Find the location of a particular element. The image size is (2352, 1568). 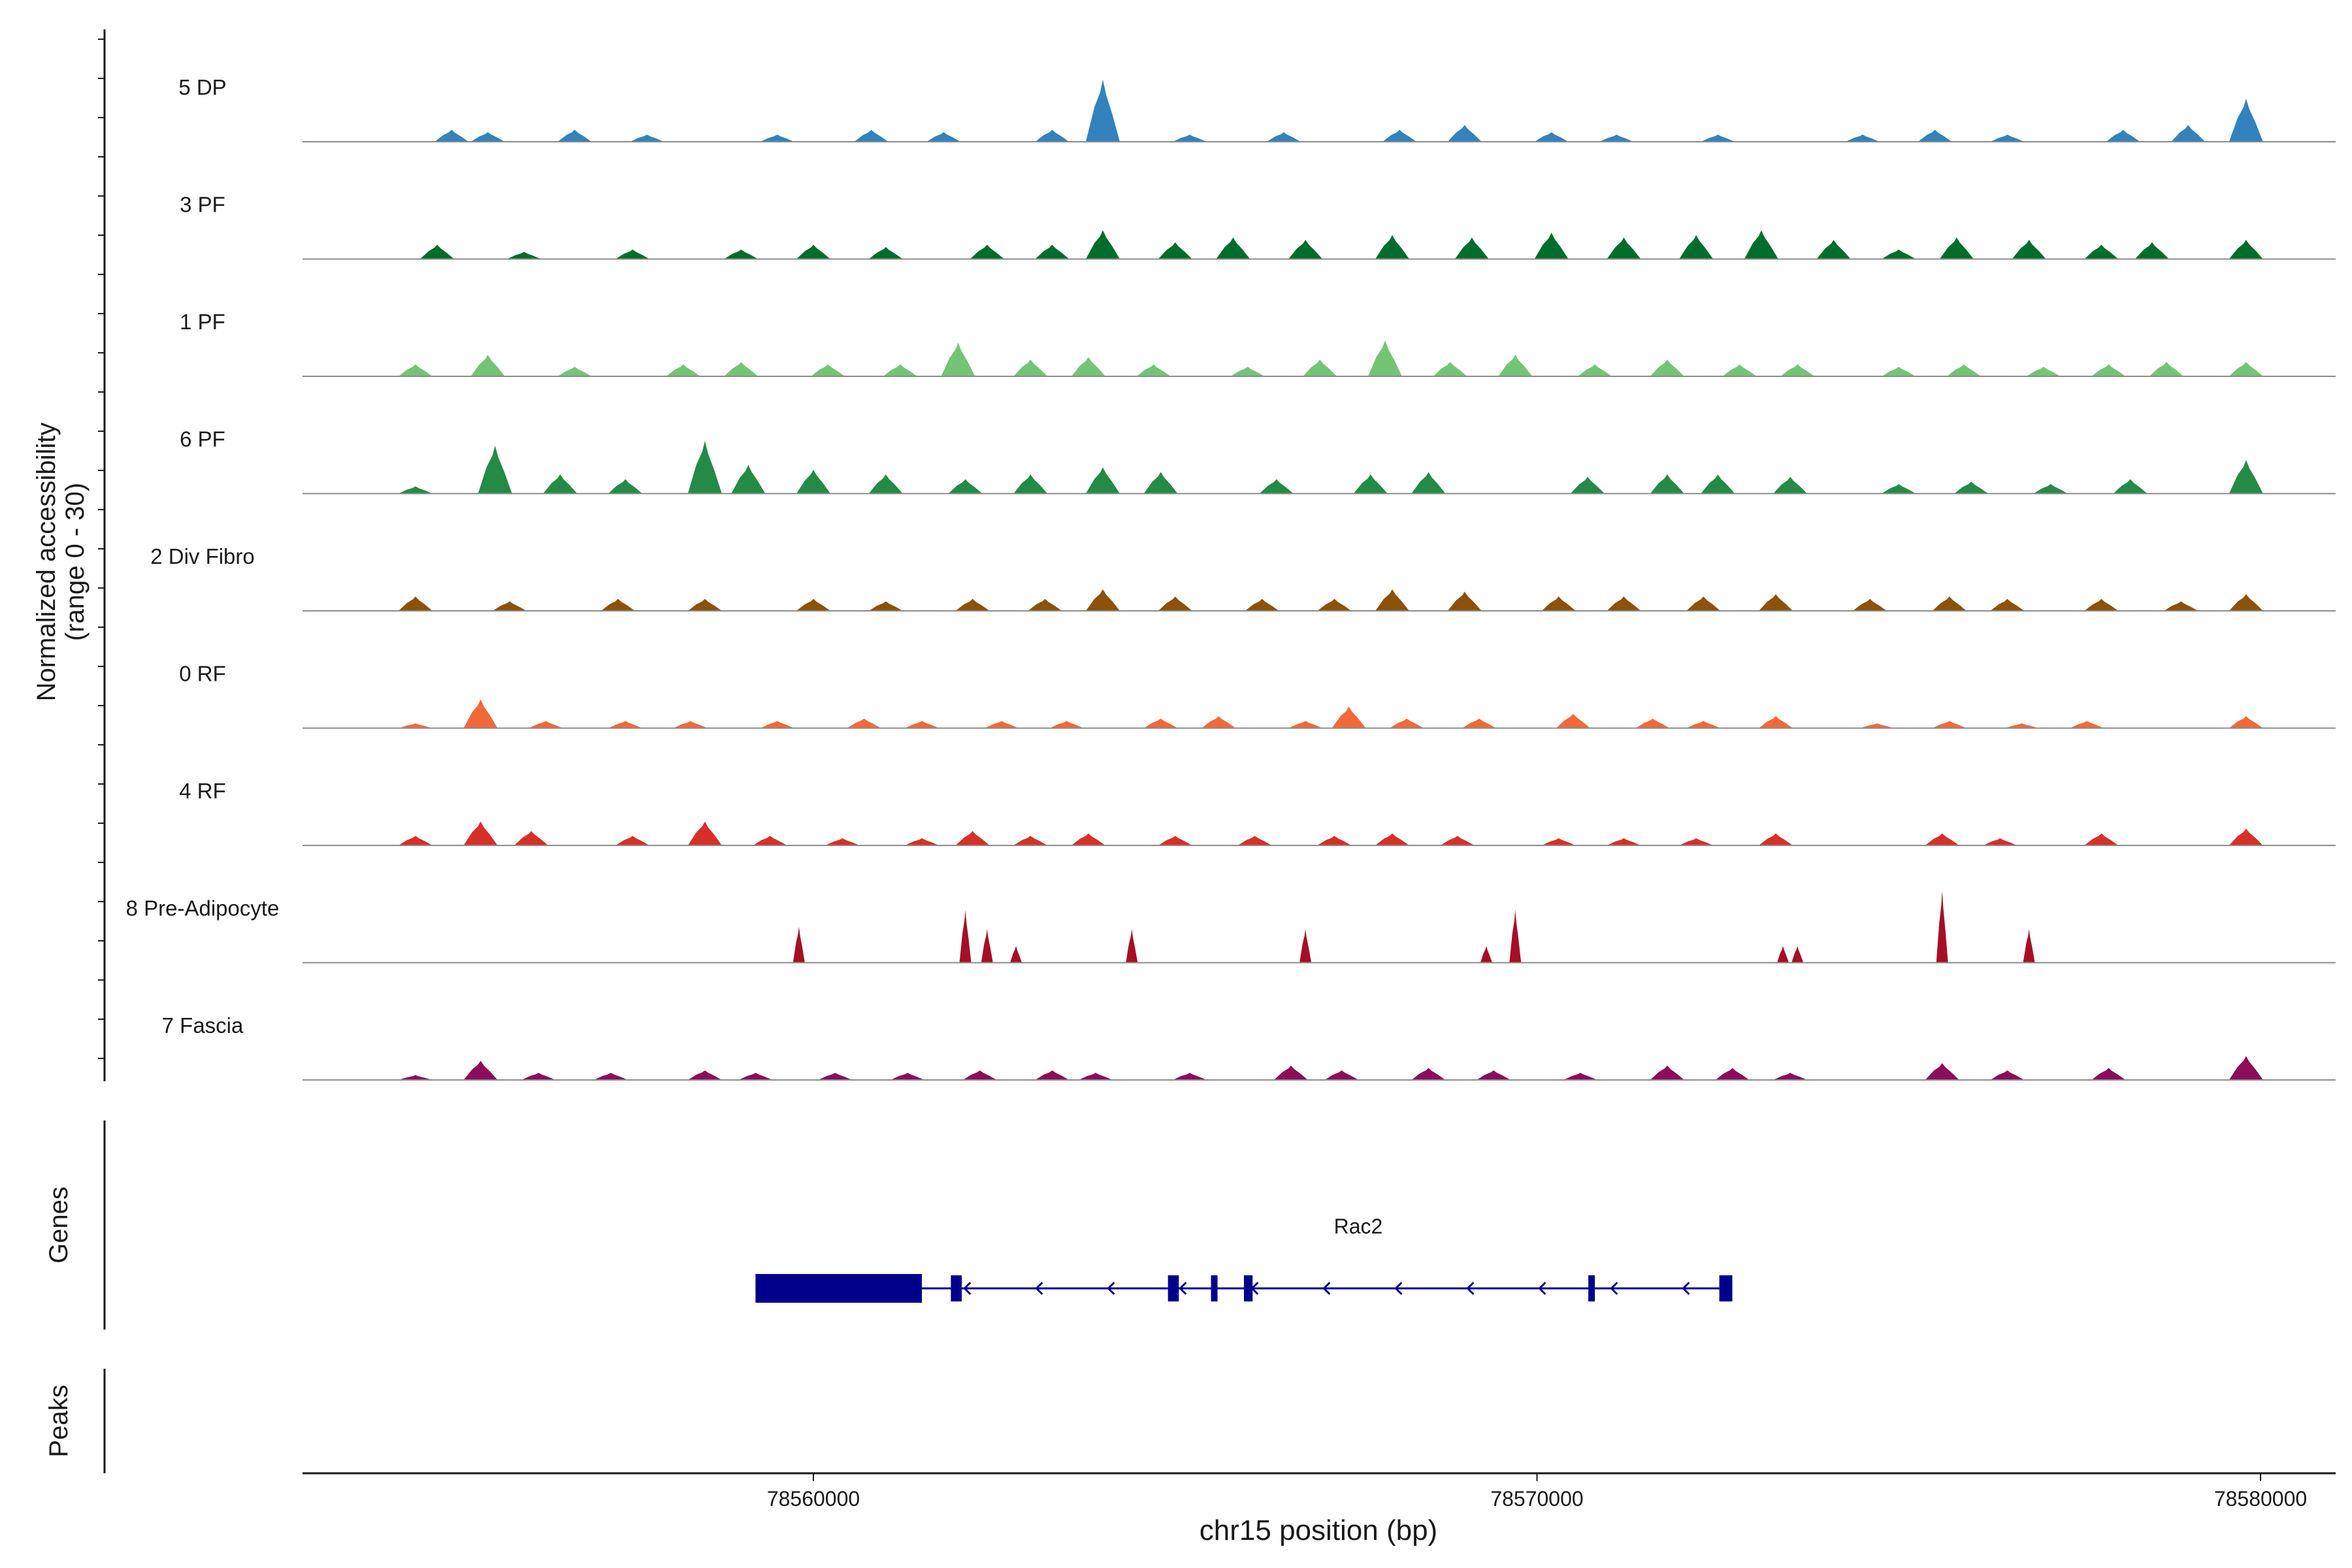

track-5-dp: 5 DP is located at coordinates (1257, 108).